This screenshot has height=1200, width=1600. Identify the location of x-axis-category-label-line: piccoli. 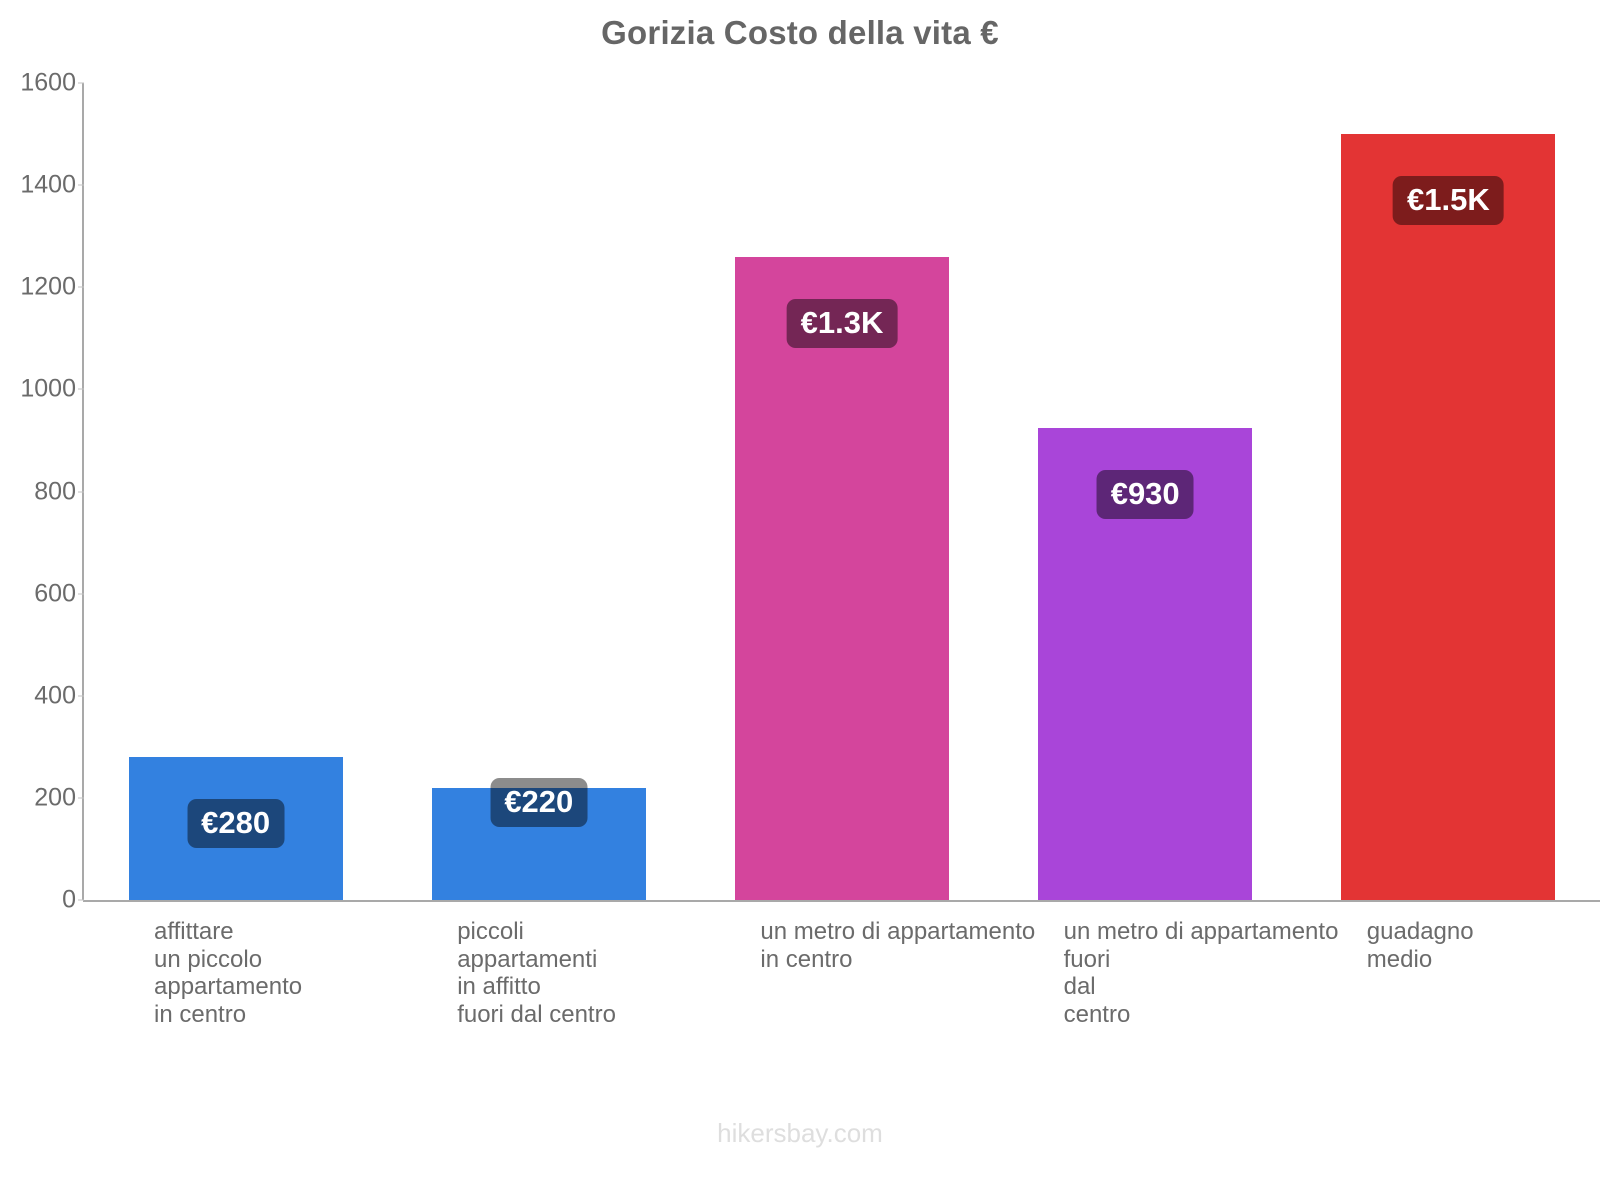
(490, 931).